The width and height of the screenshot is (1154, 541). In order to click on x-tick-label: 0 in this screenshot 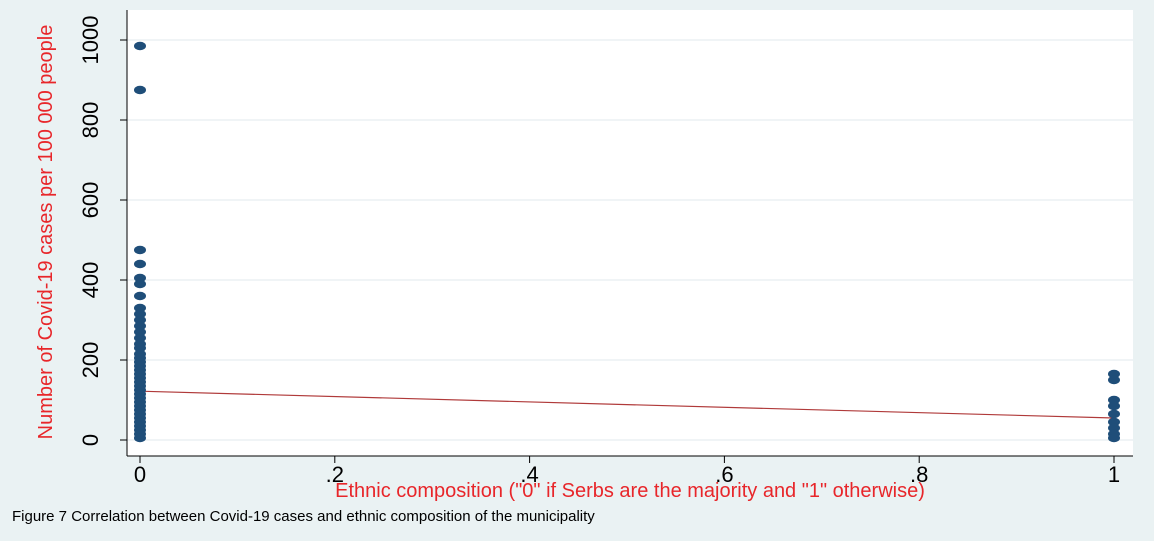, I will do `click(140, 474)`.